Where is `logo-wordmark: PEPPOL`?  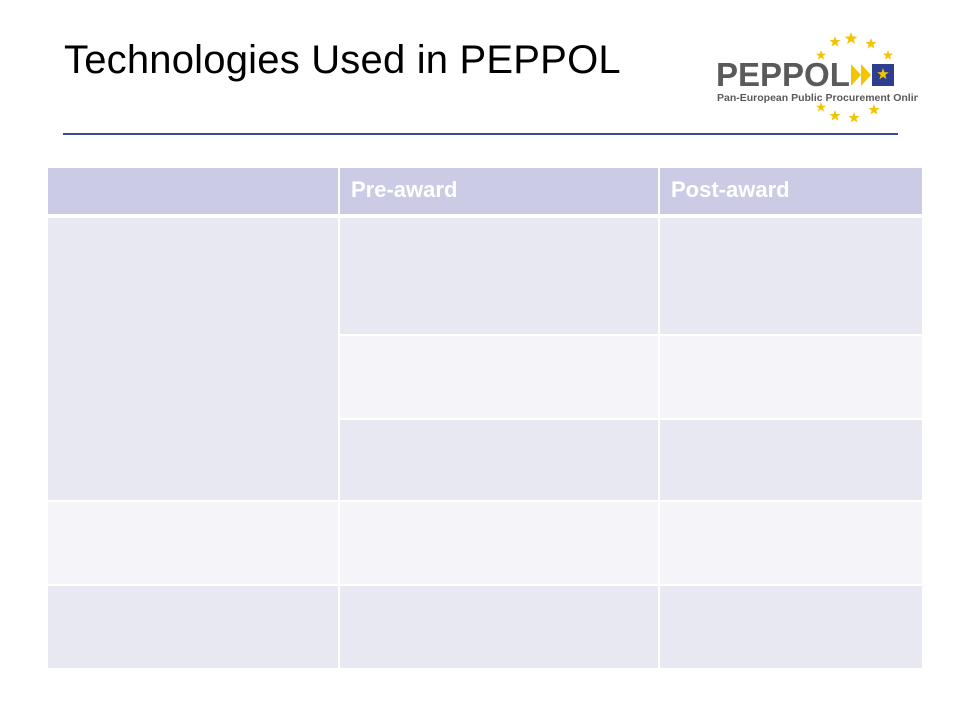
logo-wordmark: PEPPOL is located at coordinates (783, 74).